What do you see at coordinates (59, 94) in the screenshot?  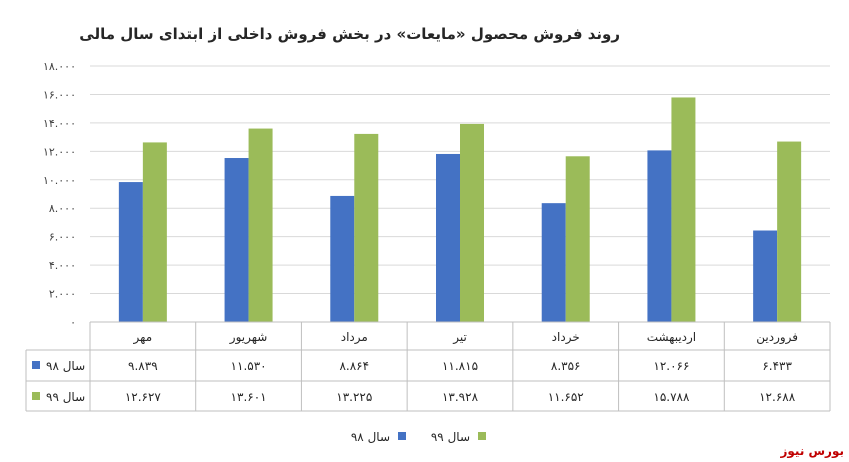 I see `y-tick-label: ۱۶.۰۰۰` at bounding box center [59, 94].